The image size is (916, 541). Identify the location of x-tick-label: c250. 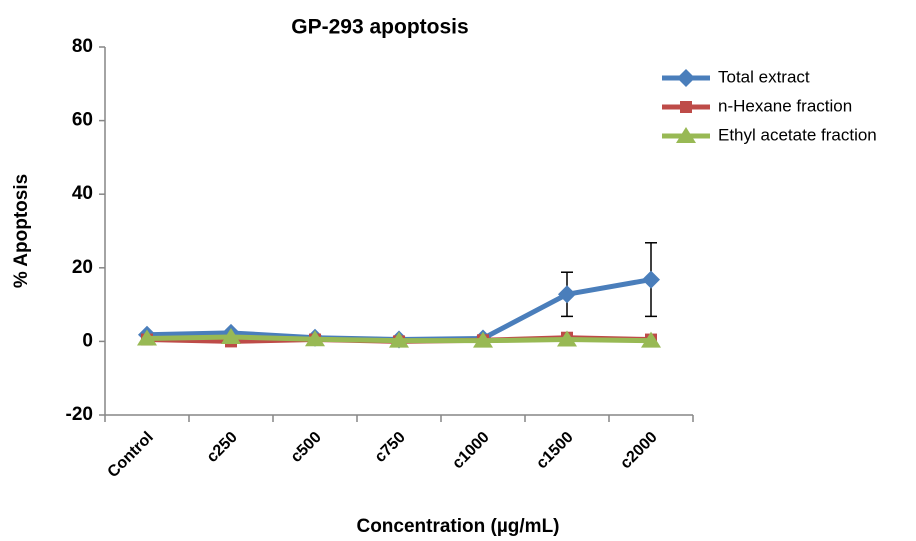
(222, 447).